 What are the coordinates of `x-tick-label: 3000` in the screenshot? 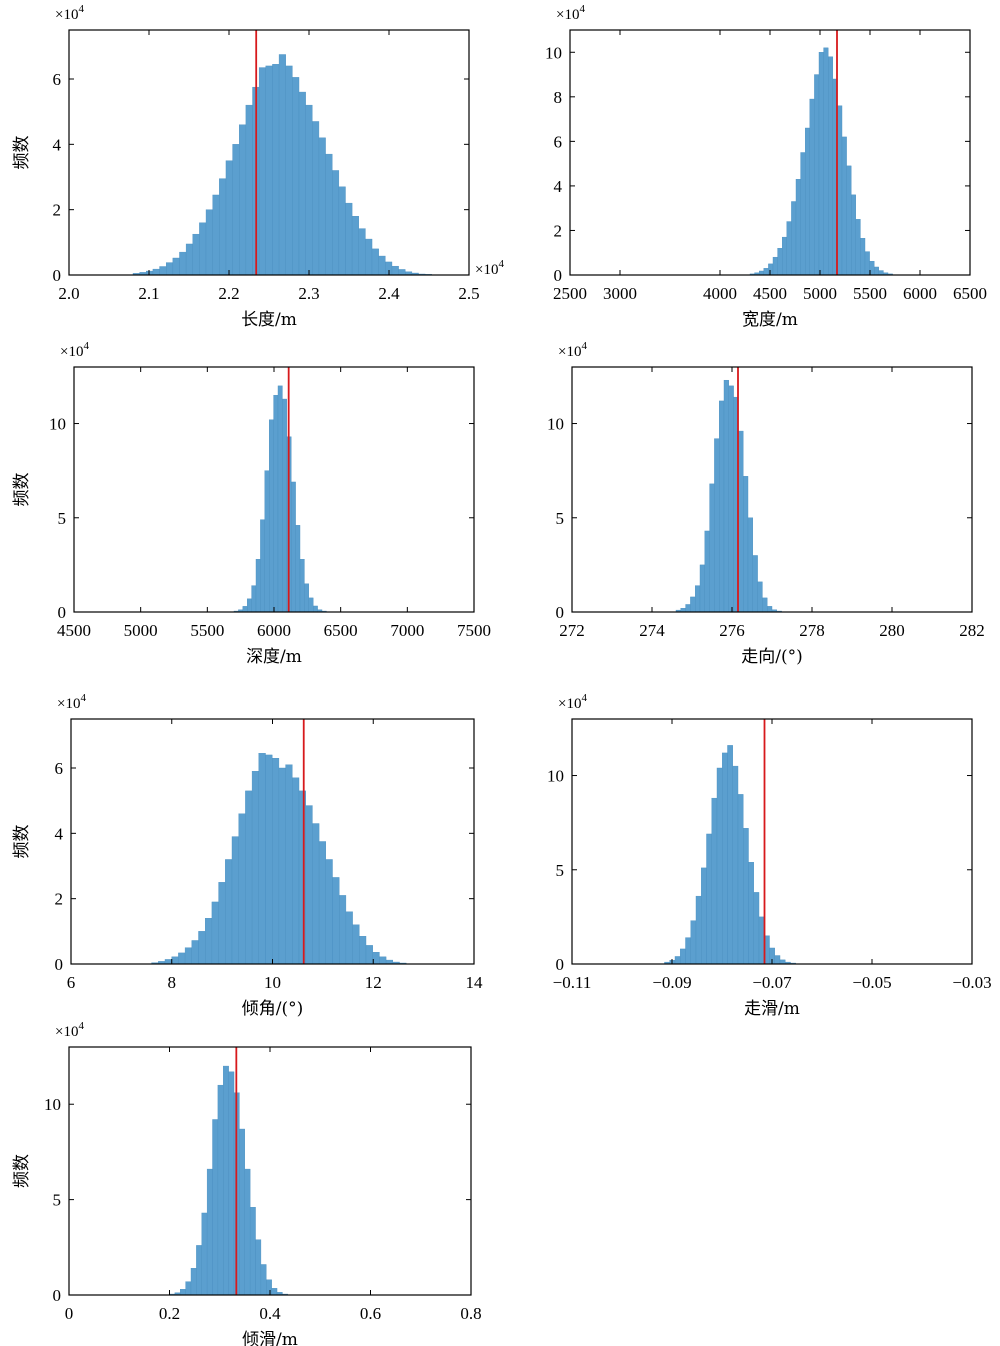 It's located at (620, 293).